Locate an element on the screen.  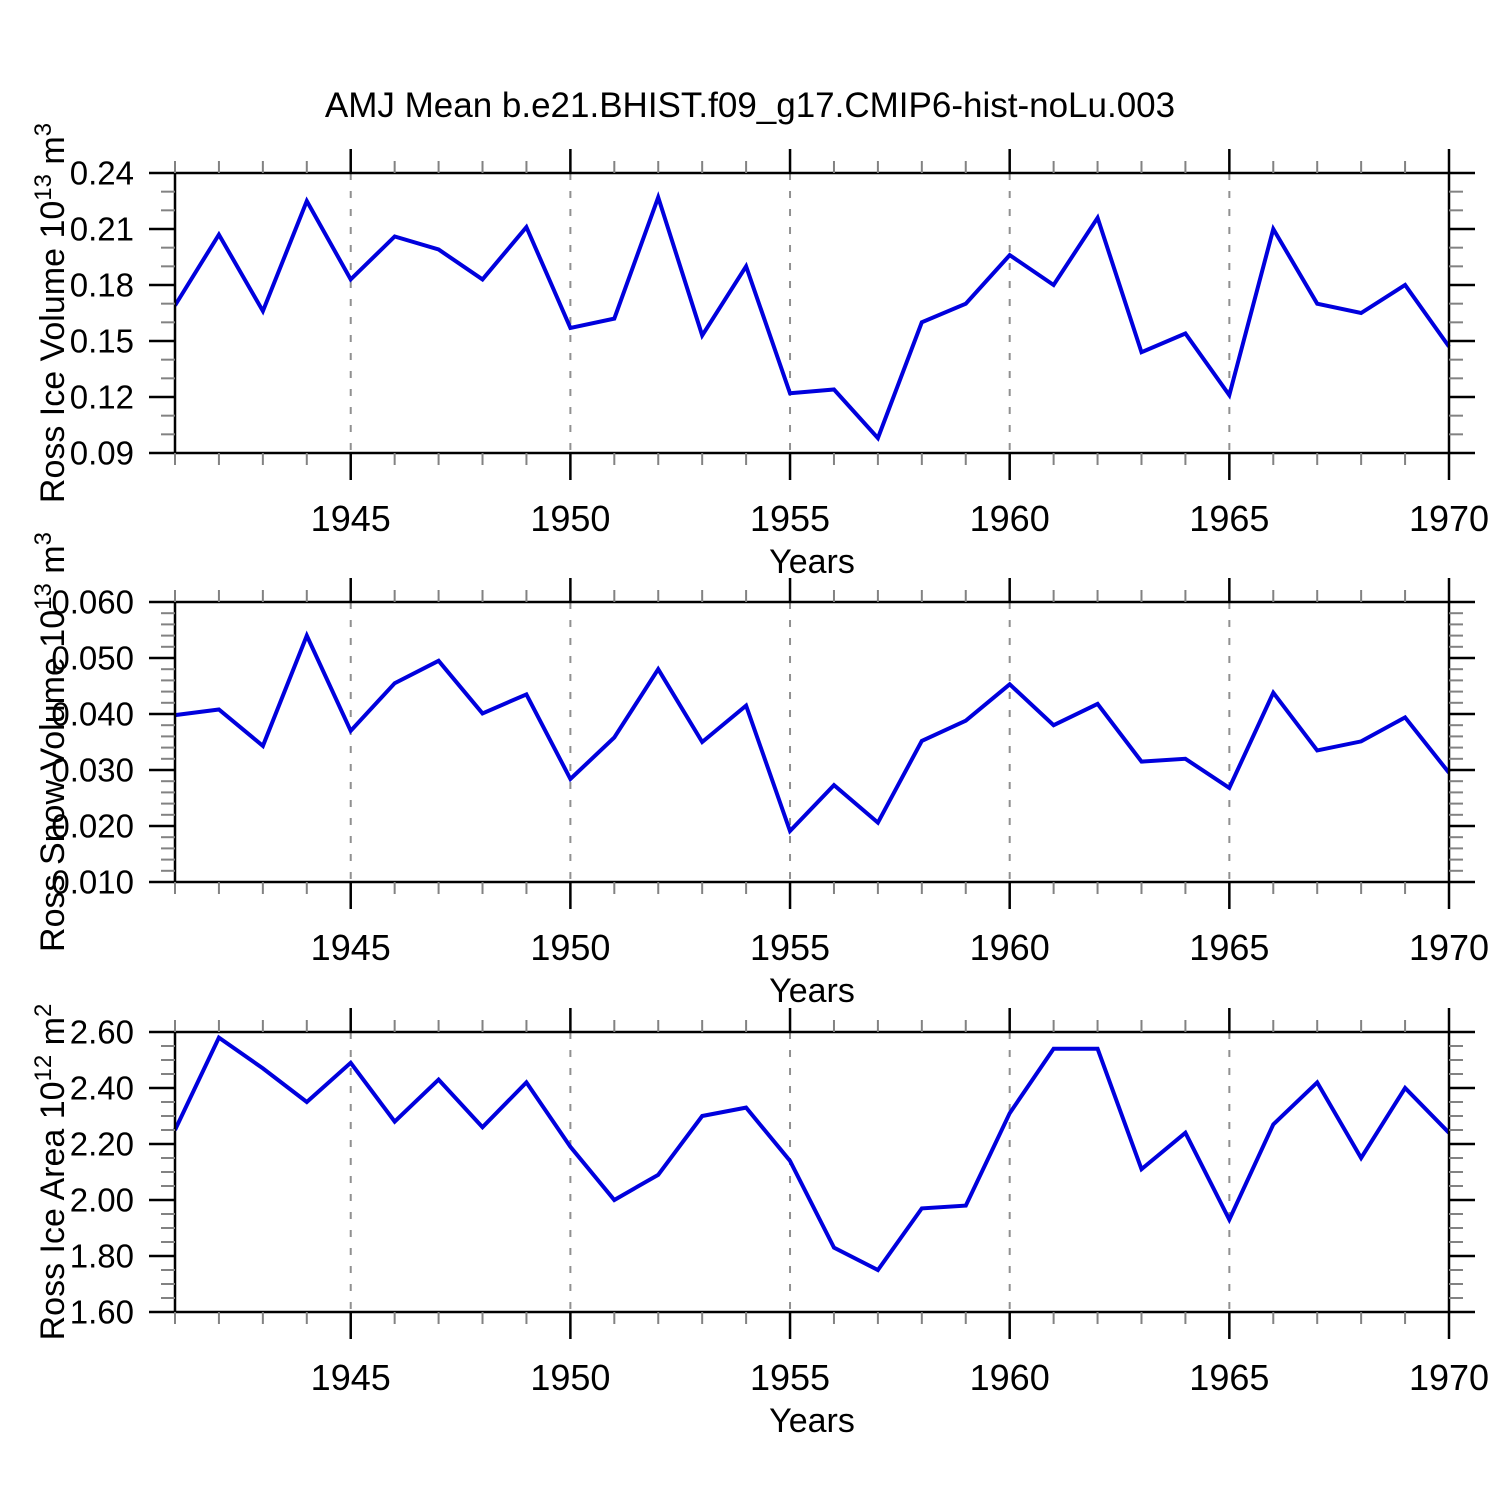
y-axis-title: Ross Ice Volume 1013 m3 is located at coordinates (51, 313).